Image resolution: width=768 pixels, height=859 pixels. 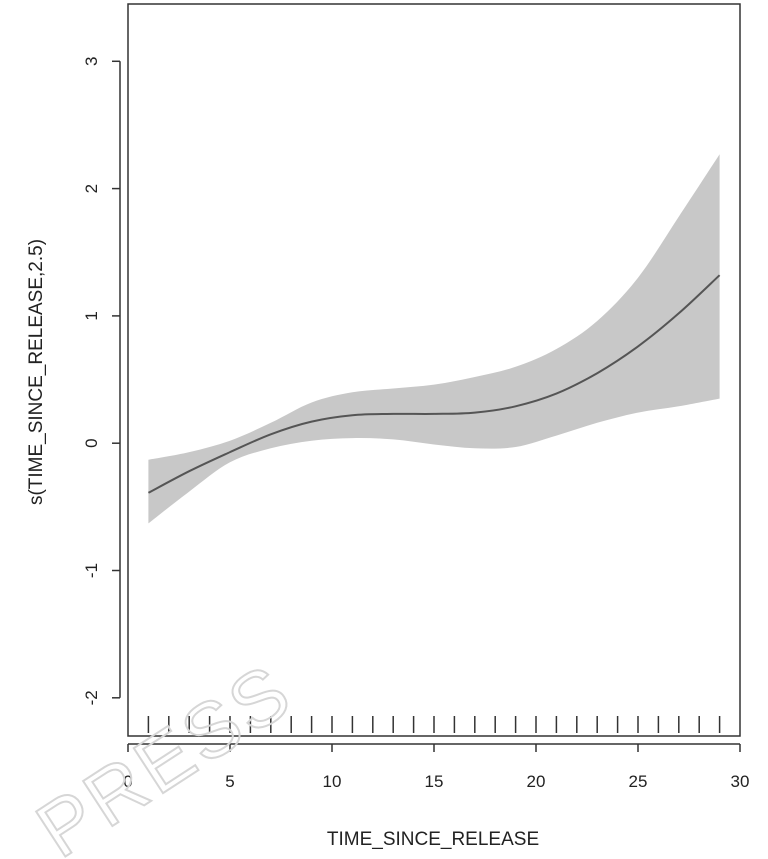 What do you see at coordinates (332, 781) in the screenshot?
I see `x-tick-label: 10` at bounding box center [332, 781].